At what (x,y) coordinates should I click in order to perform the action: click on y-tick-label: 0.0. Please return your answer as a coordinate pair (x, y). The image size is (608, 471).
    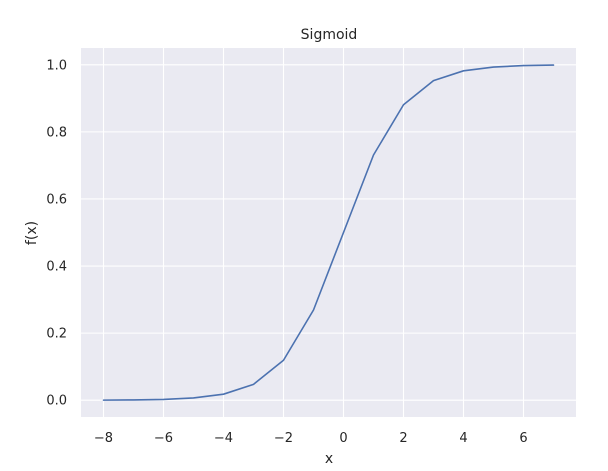
    Looking at the image, I should click on (56, 401).